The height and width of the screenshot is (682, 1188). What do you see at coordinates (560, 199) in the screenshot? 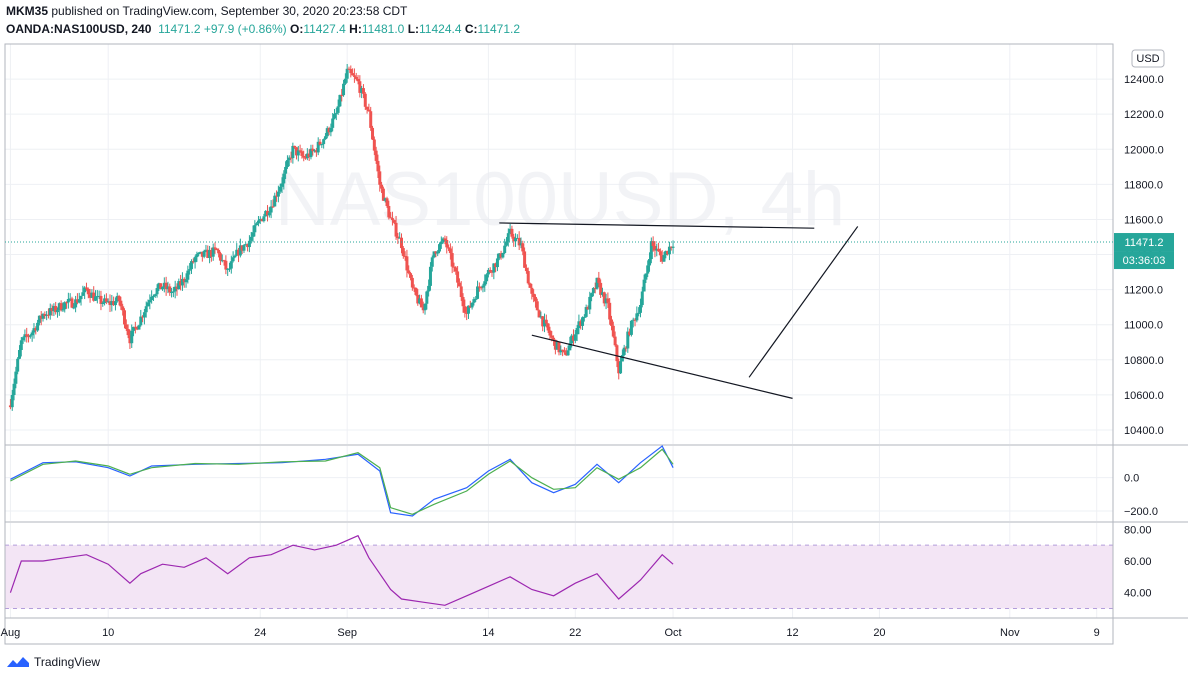
I see `watermark: NAS100USD, 4h` at bounding box center [560, 199].